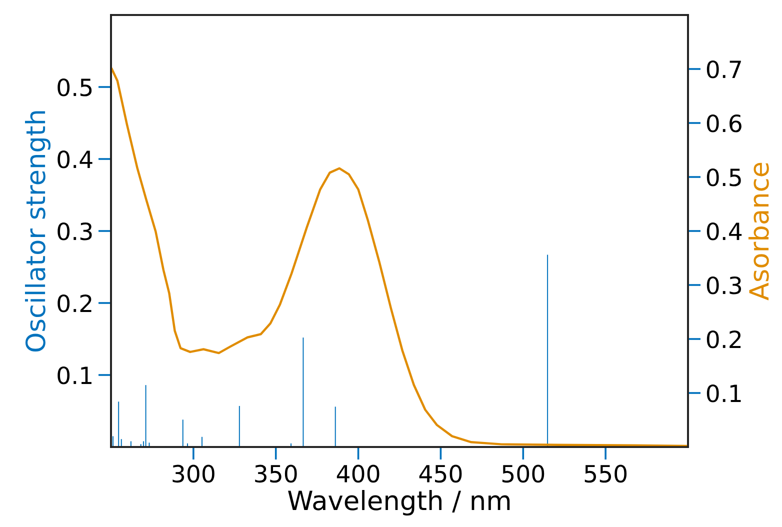  Describe the element at coordinates (723, 69) in the screenshot. I see `y2-tick-label: 0.7` at that location.